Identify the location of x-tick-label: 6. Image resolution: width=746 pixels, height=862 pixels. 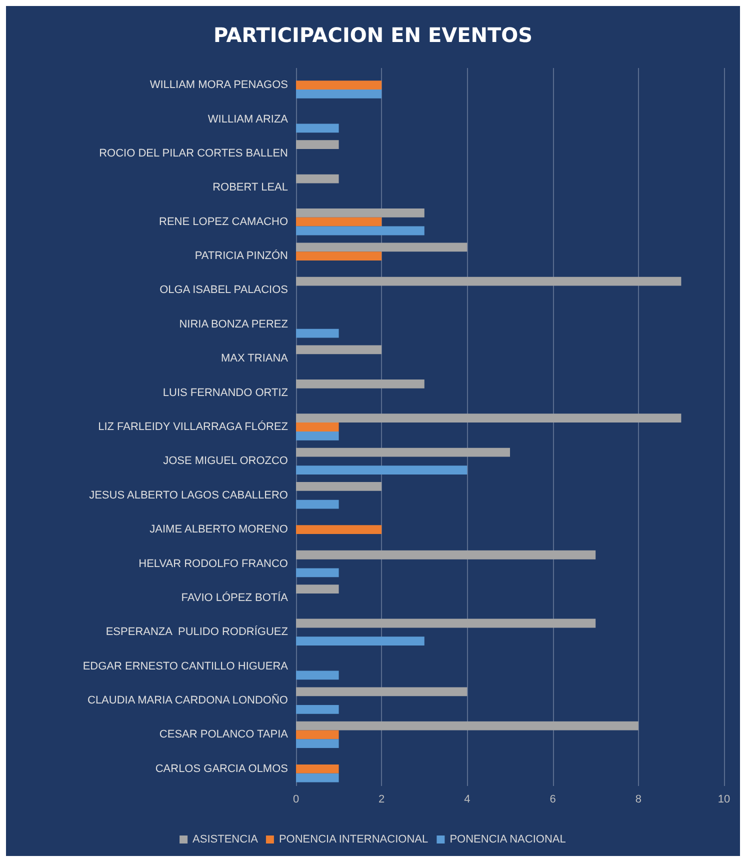
(553, 800).